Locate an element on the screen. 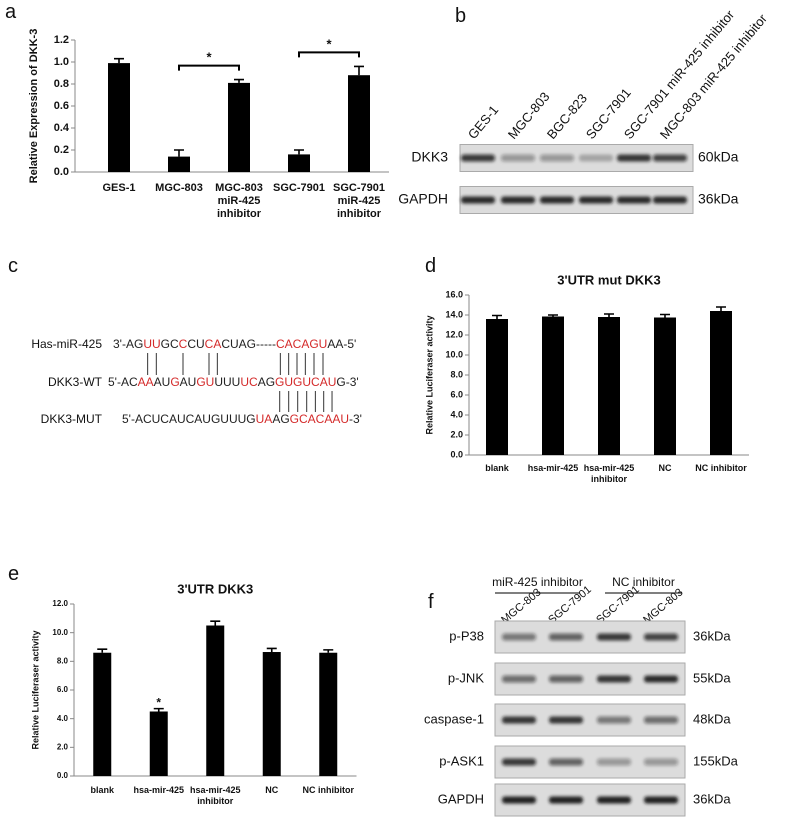 The width and height of the screenshot is (800, 823). significance-bracket is located at coordinates (329, 54).